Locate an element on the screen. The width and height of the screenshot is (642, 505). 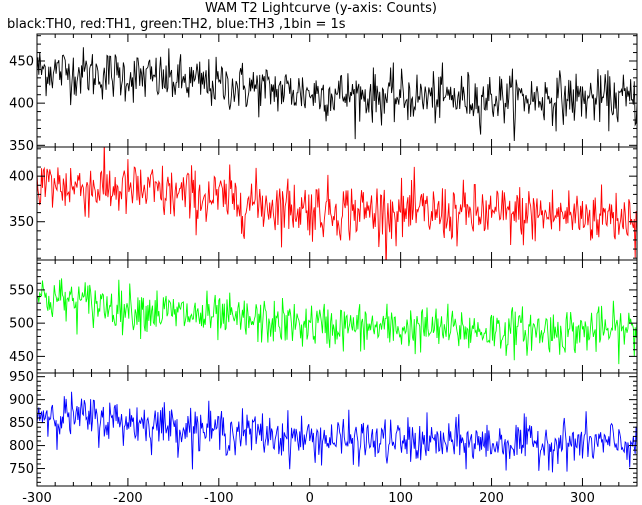
x-tick-label: 200 is located at coordinates (491, 498).